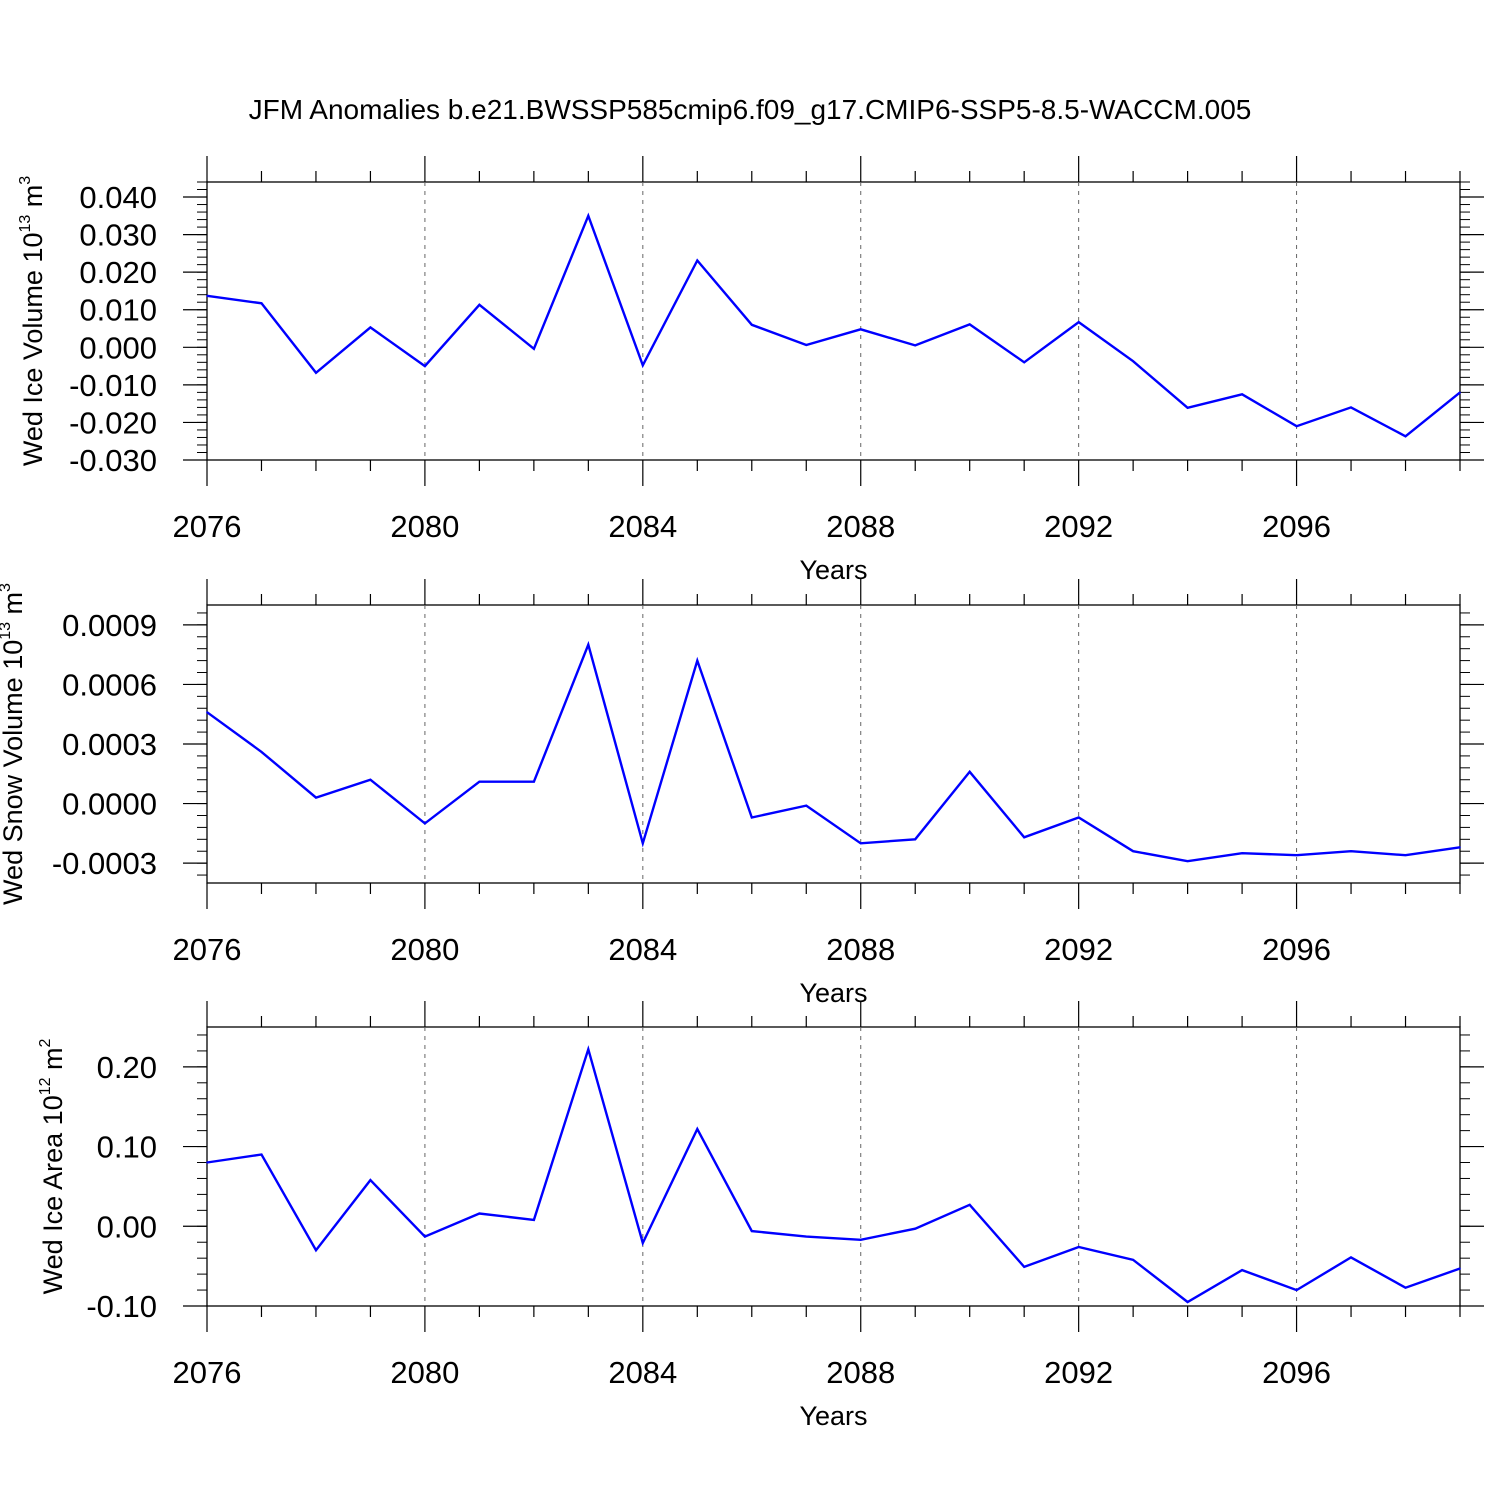  I want to click on y-tick-label: 0.040, so click(118, 197).